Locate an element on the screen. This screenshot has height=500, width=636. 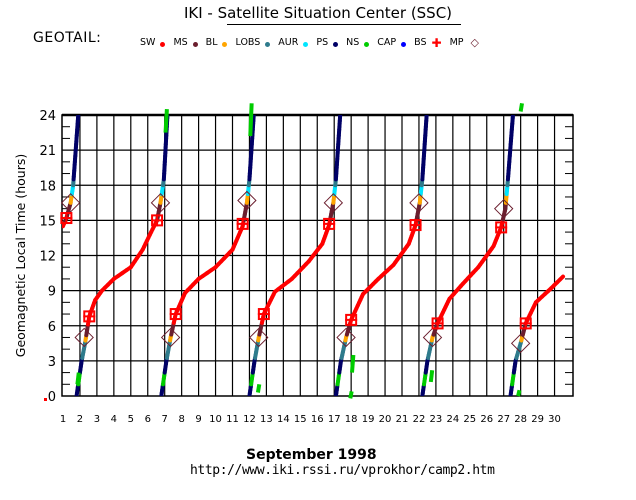
y-tick-label: 12 is located at coordinates (47, 257).